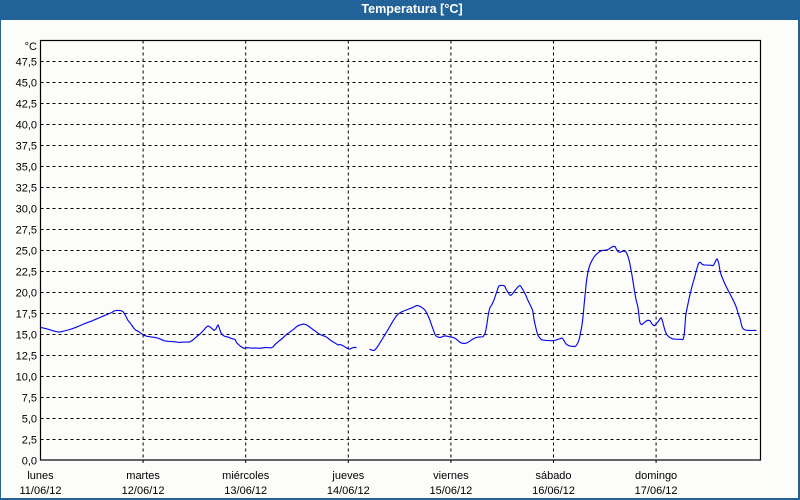 This screenshot has height=500, width=800. Describe the element at coordinates (143, 491) in the screenshot. I see `svg-text: 12/06/12` at that location.